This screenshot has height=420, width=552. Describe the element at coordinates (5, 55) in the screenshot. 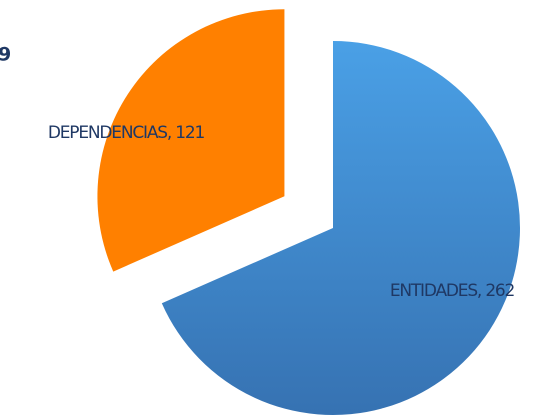

I see `chart-title: 9` at that location.